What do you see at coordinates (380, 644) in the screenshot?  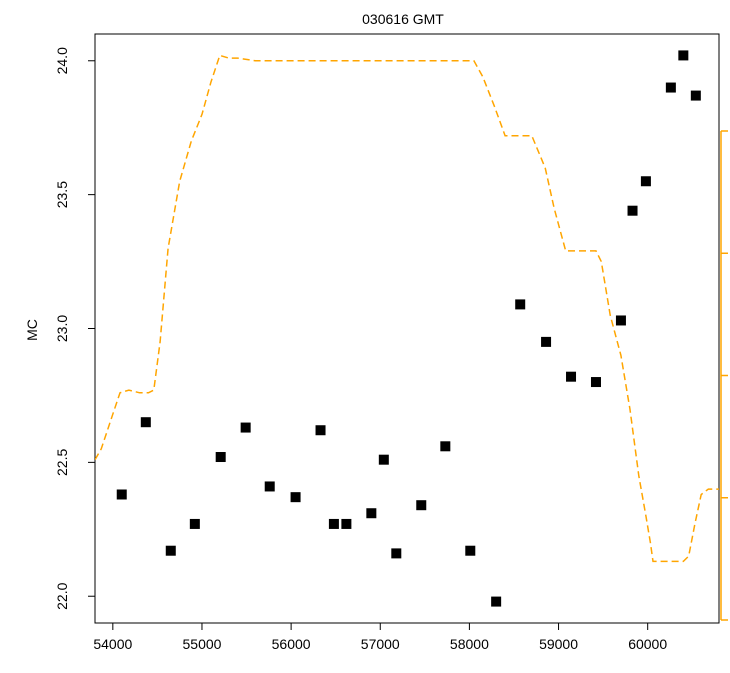 I see `x-tick-label: 57000` at bounding box center [380, 644].